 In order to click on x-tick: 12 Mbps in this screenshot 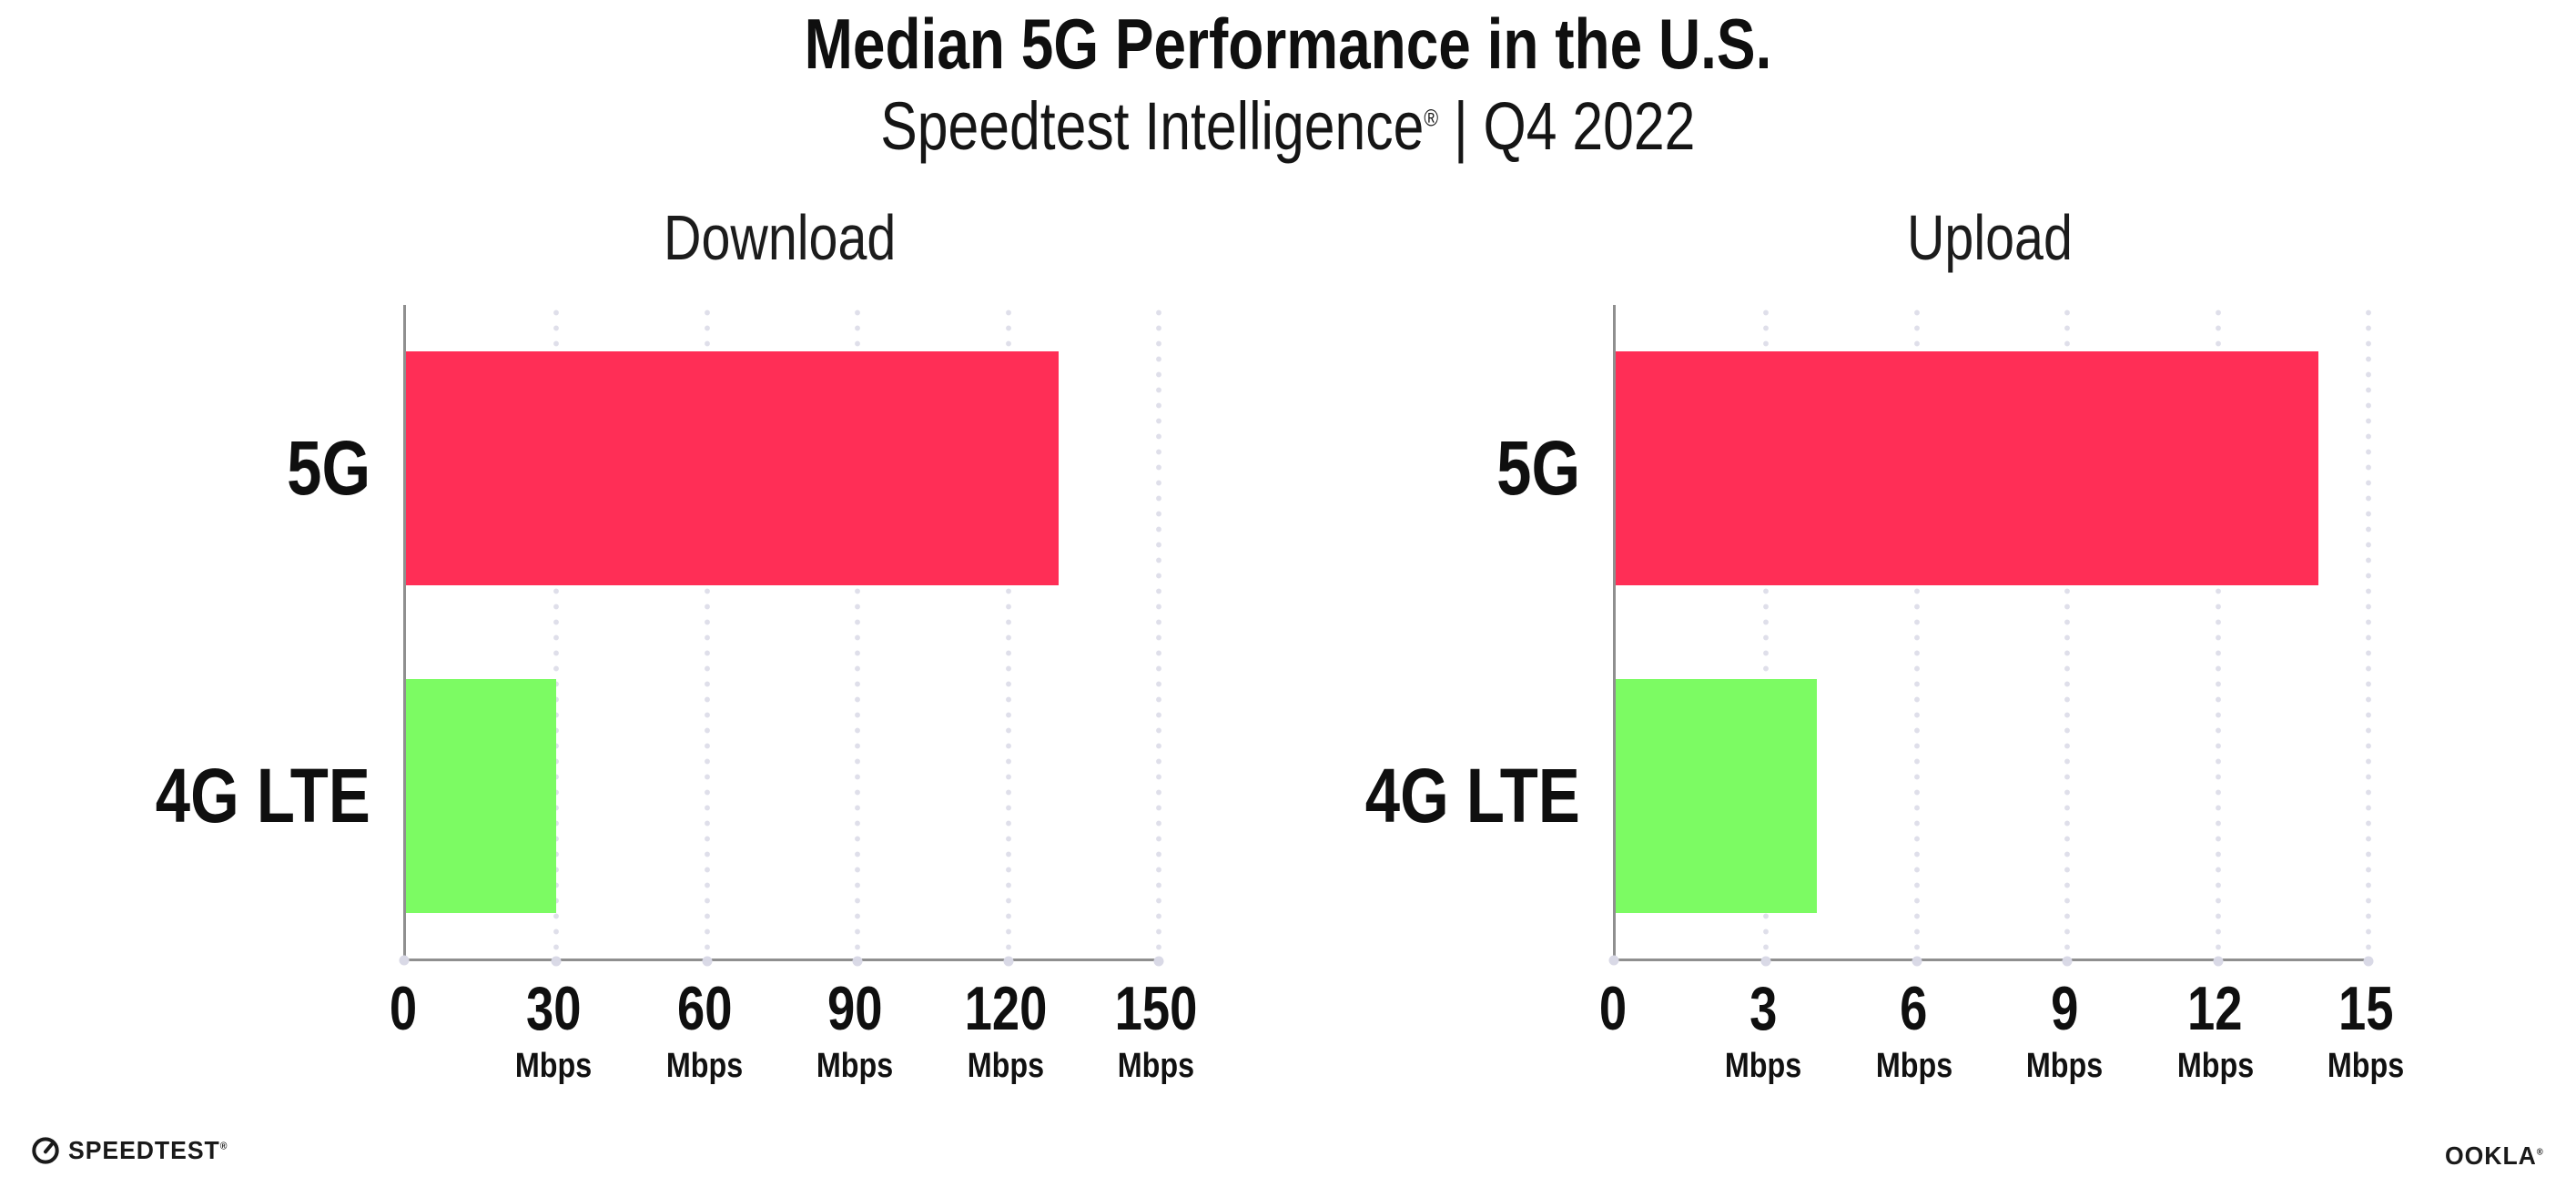, I will do `click(2215, 1030)`.